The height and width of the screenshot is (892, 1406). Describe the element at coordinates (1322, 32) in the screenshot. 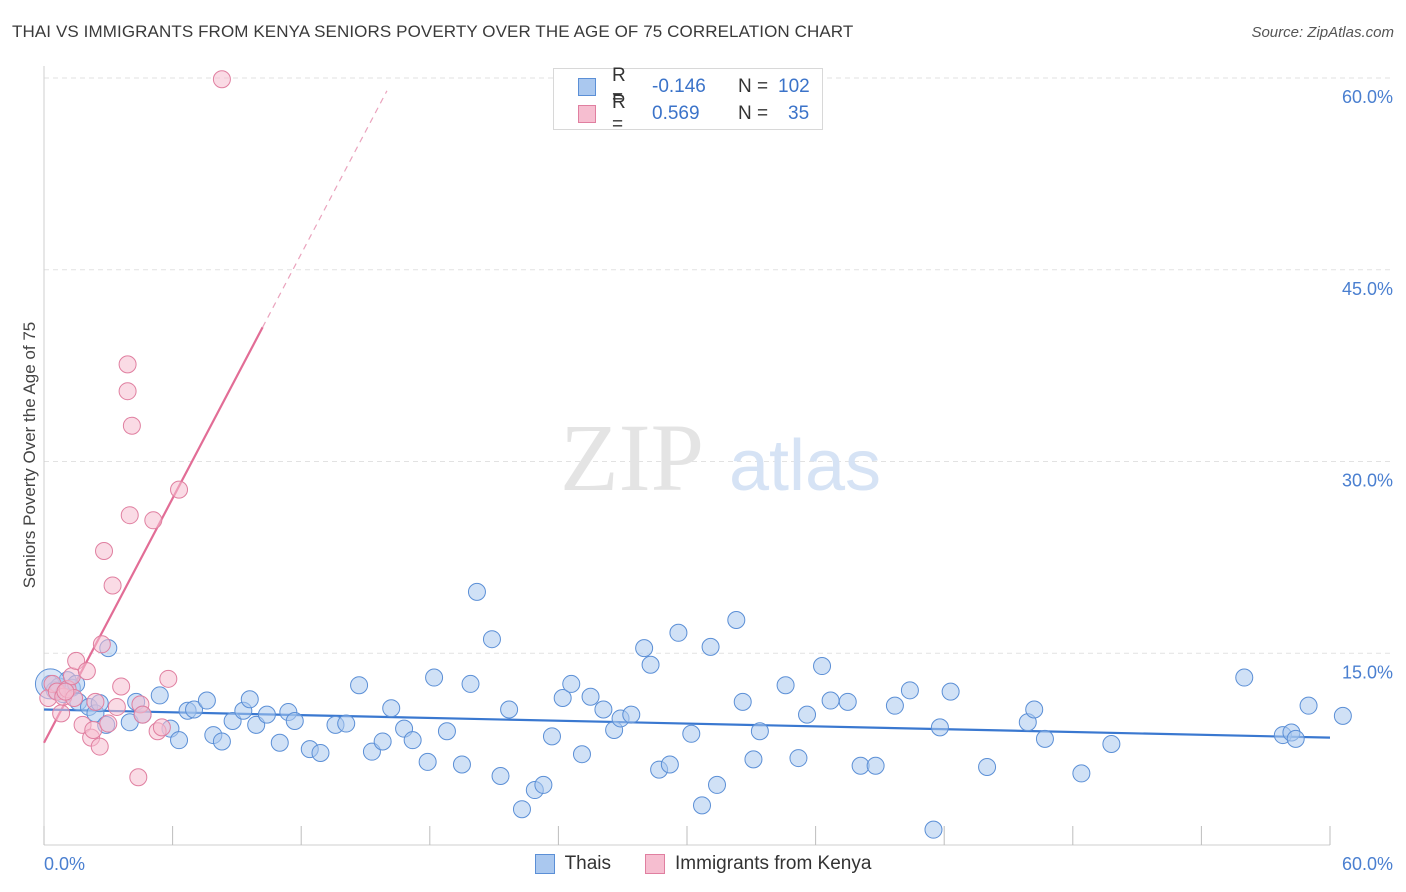

I see `source-label: Source: ZipAtlas.com` at that location.